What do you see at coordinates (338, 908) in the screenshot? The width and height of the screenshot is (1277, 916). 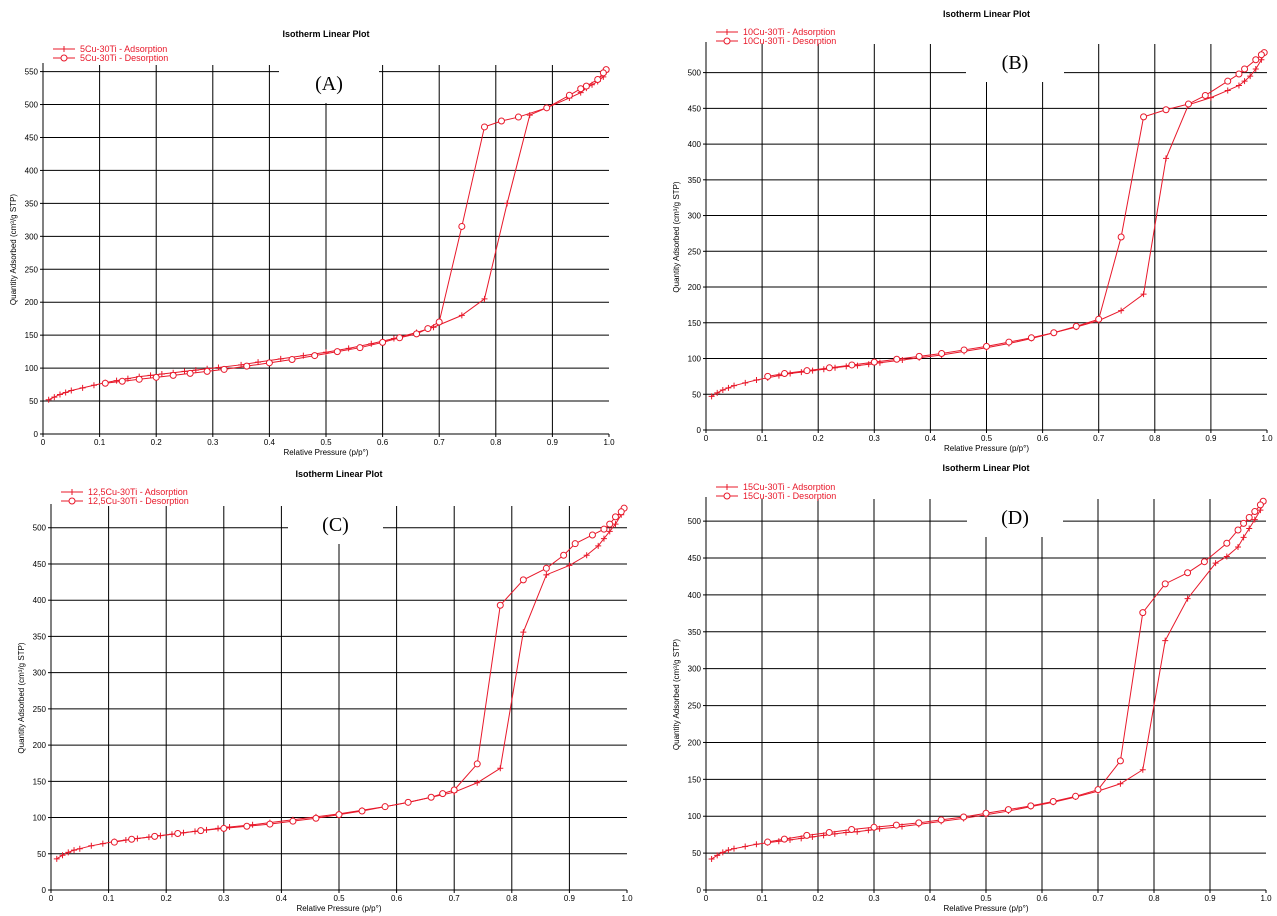 I see `x-axis-label: Relative Pressure (p/p°)` at bounding box center [338, 908].